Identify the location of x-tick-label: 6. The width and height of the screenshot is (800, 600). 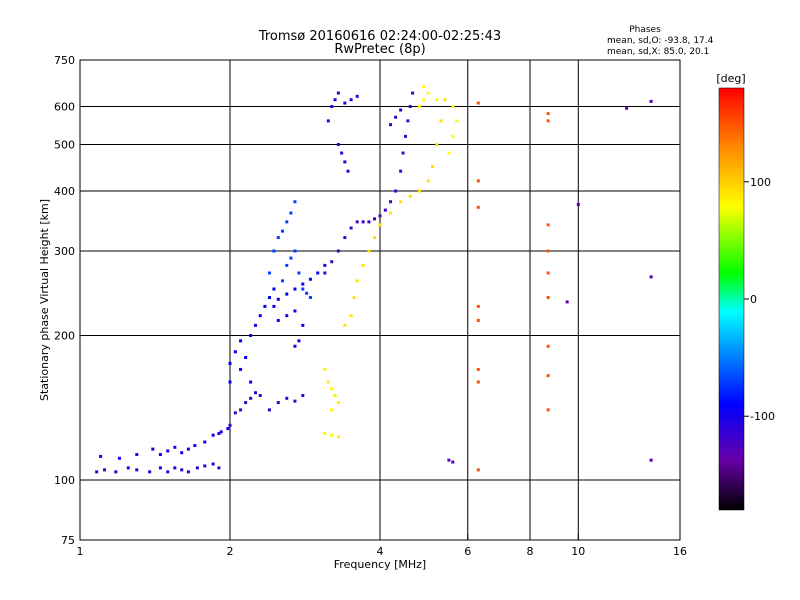
(467, 551).